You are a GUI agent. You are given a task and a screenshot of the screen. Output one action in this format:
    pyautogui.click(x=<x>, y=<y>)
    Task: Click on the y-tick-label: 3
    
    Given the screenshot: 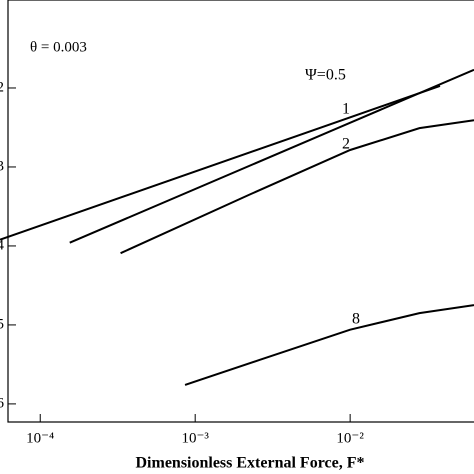 What is the action you would take?
    pyautogui.click(x=2, y=166)
    